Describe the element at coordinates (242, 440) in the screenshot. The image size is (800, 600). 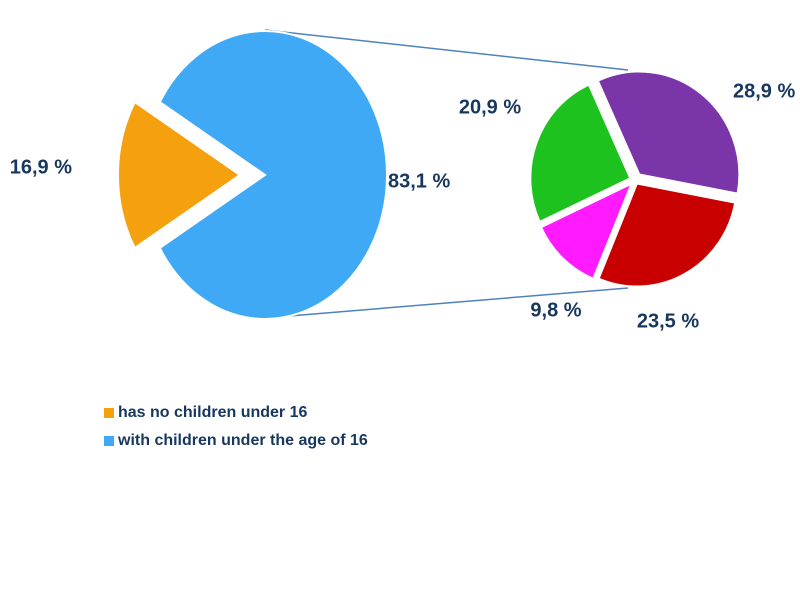
I see `legend-label: with children under the age of 16` at that location.